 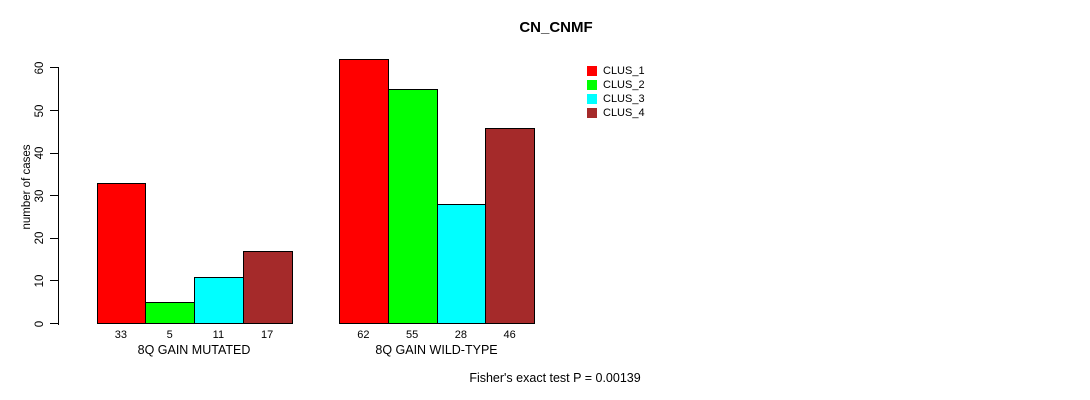 What do you see at coordinates (624, 85) in the screenshot?
I see `legend-label: CLUS_2` at bounding box center [624, 85].